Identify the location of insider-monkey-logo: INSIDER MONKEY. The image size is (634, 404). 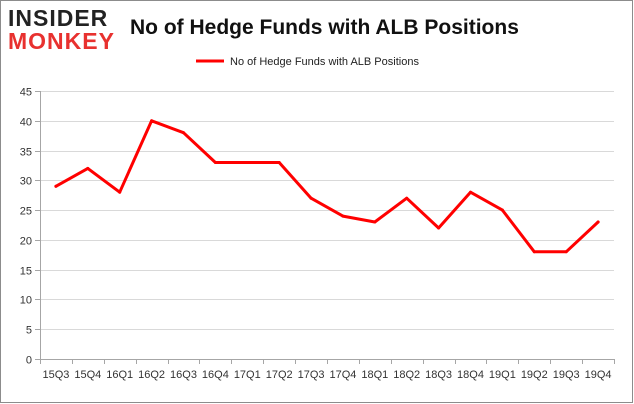
(61, 29).